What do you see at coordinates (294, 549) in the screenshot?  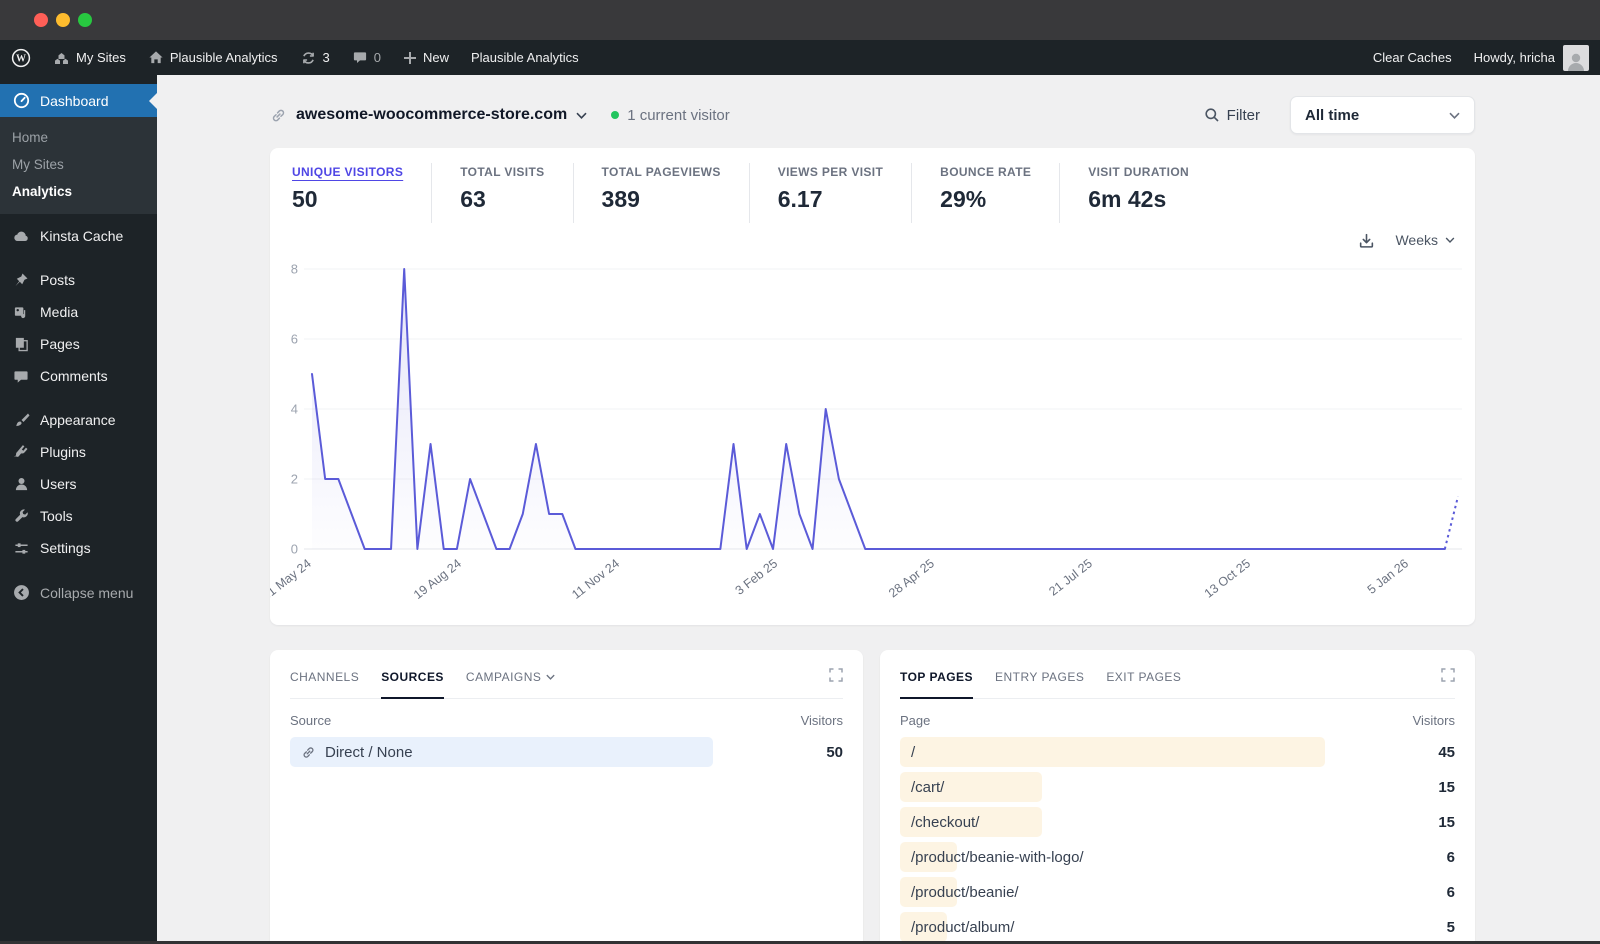 I see `svg-text: 0` at bounding box center [294, 549].